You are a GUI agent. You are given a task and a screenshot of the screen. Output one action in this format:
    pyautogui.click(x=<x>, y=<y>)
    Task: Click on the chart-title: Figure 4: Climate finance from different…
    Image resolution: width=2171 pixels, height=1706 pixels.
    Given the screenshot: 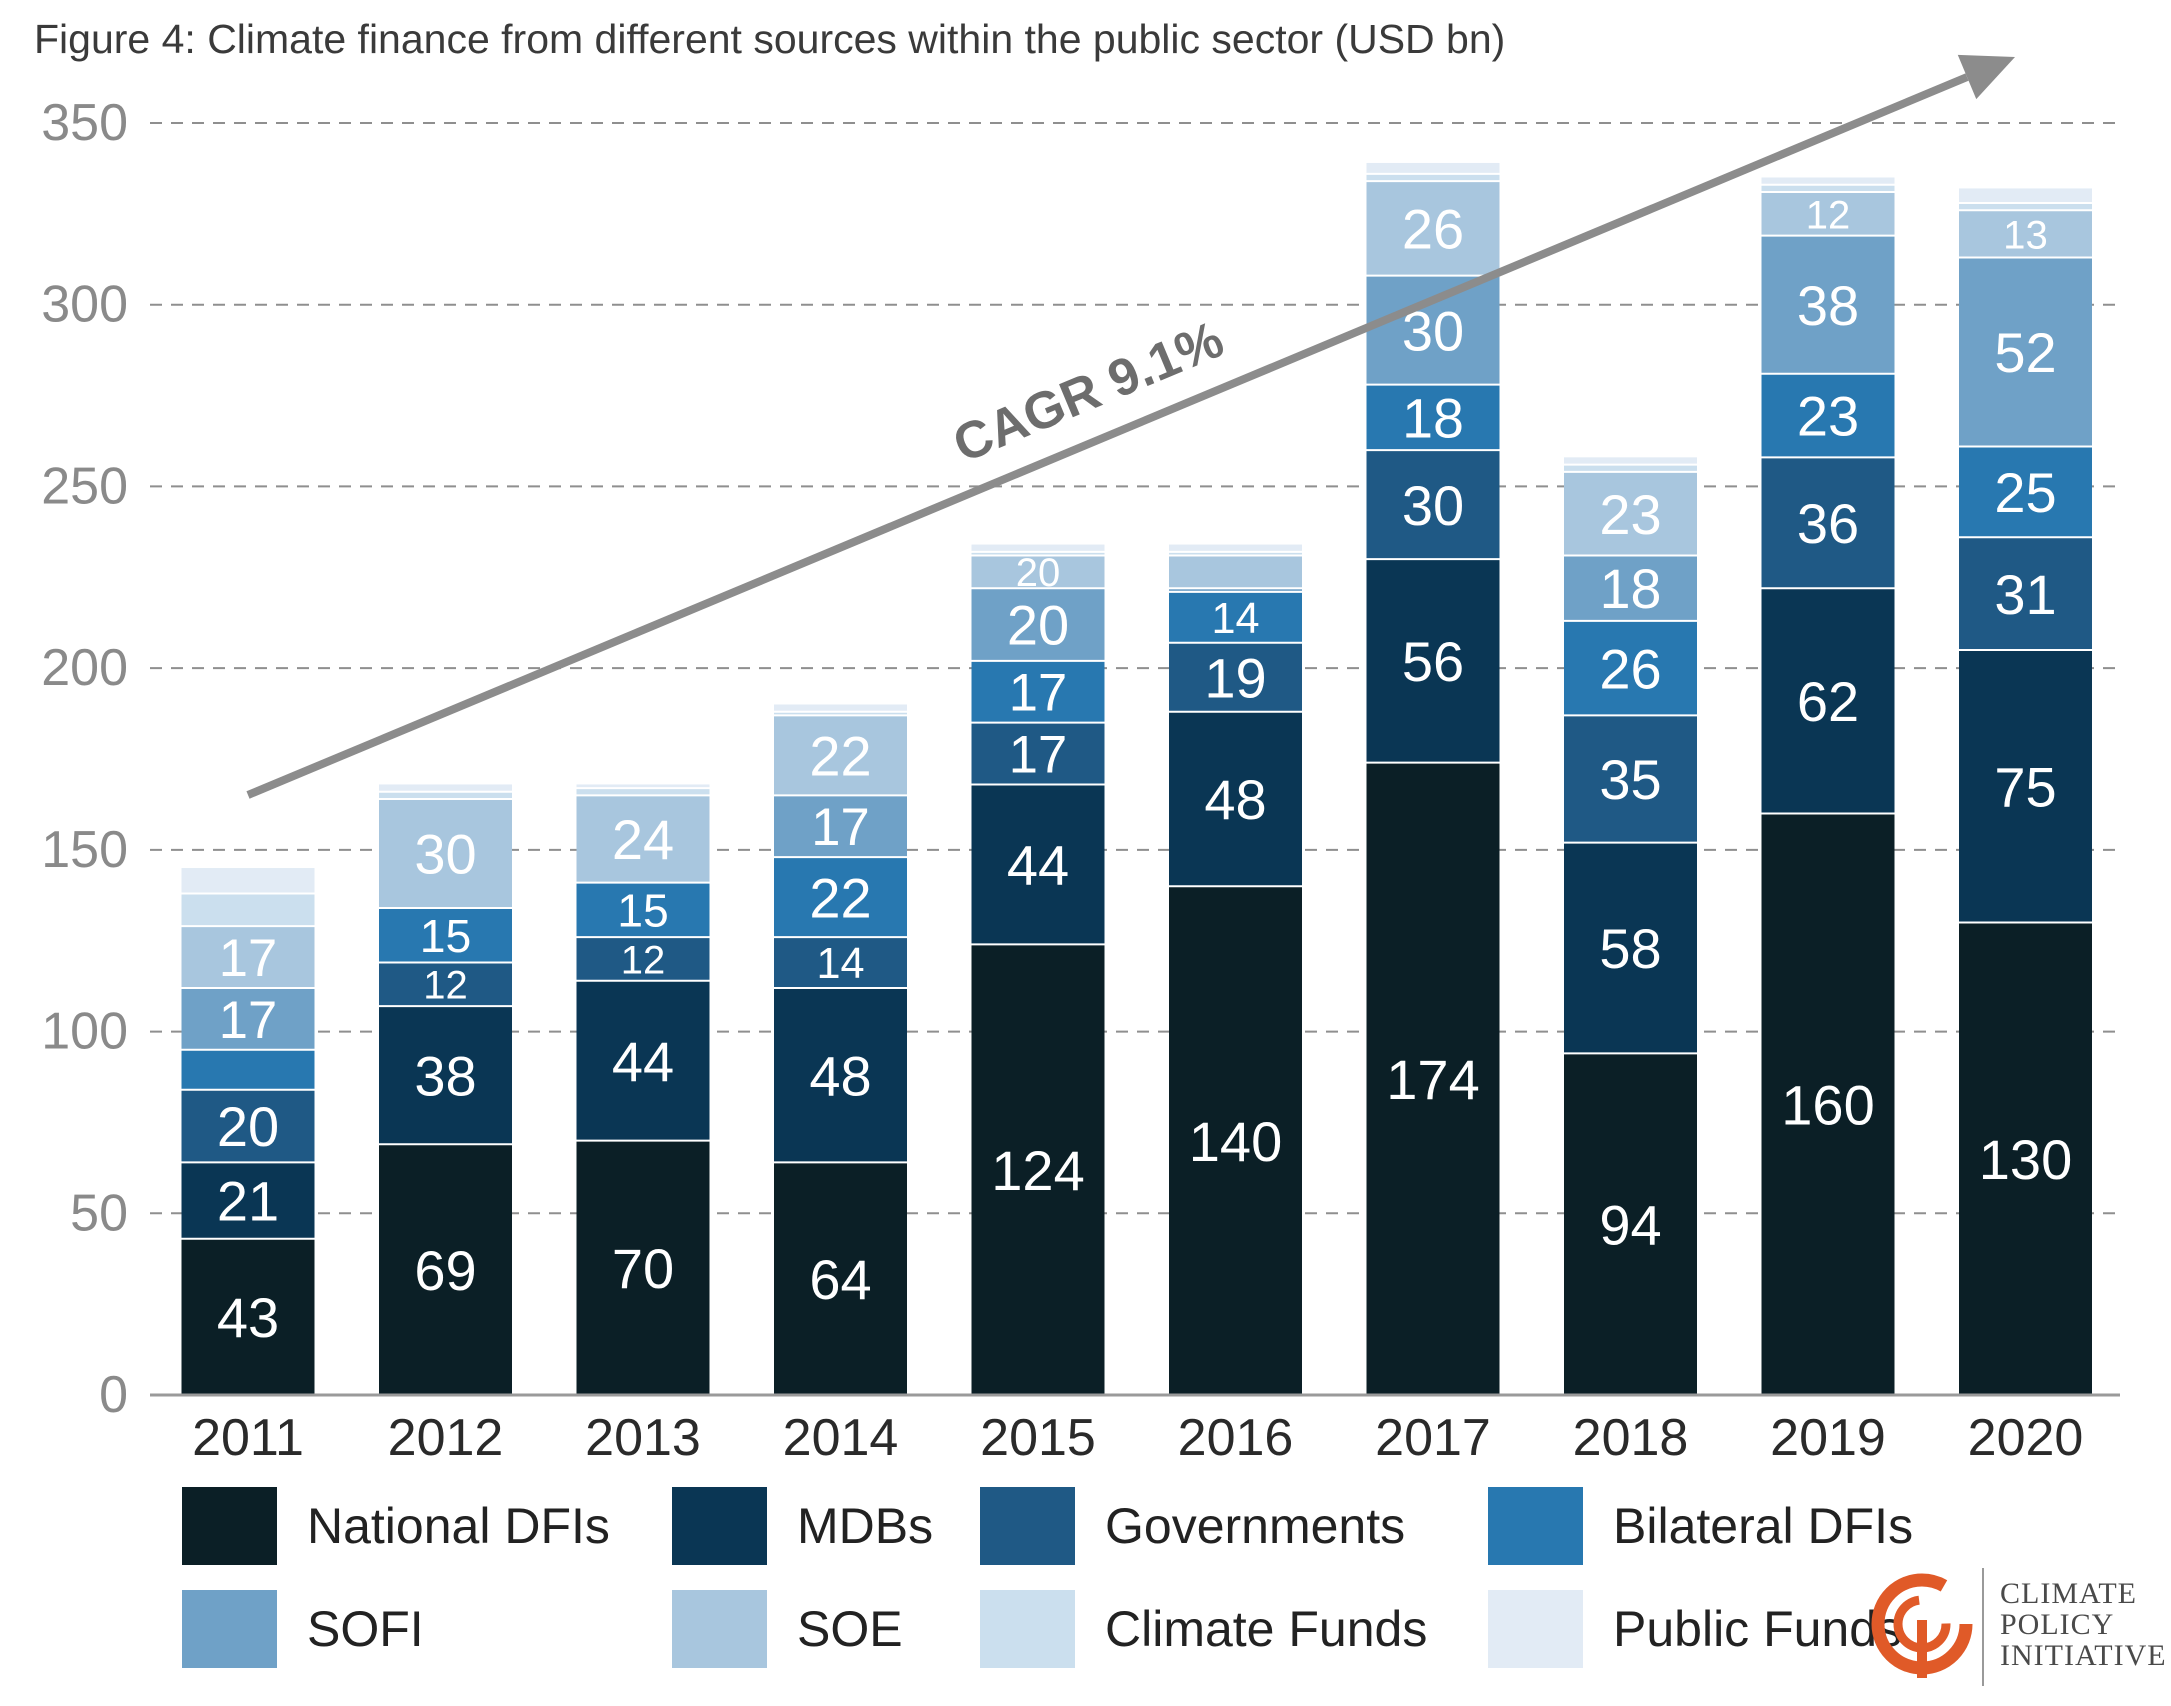 What is the action you would take?
    pyautogui.click(x=770, y=39)
    